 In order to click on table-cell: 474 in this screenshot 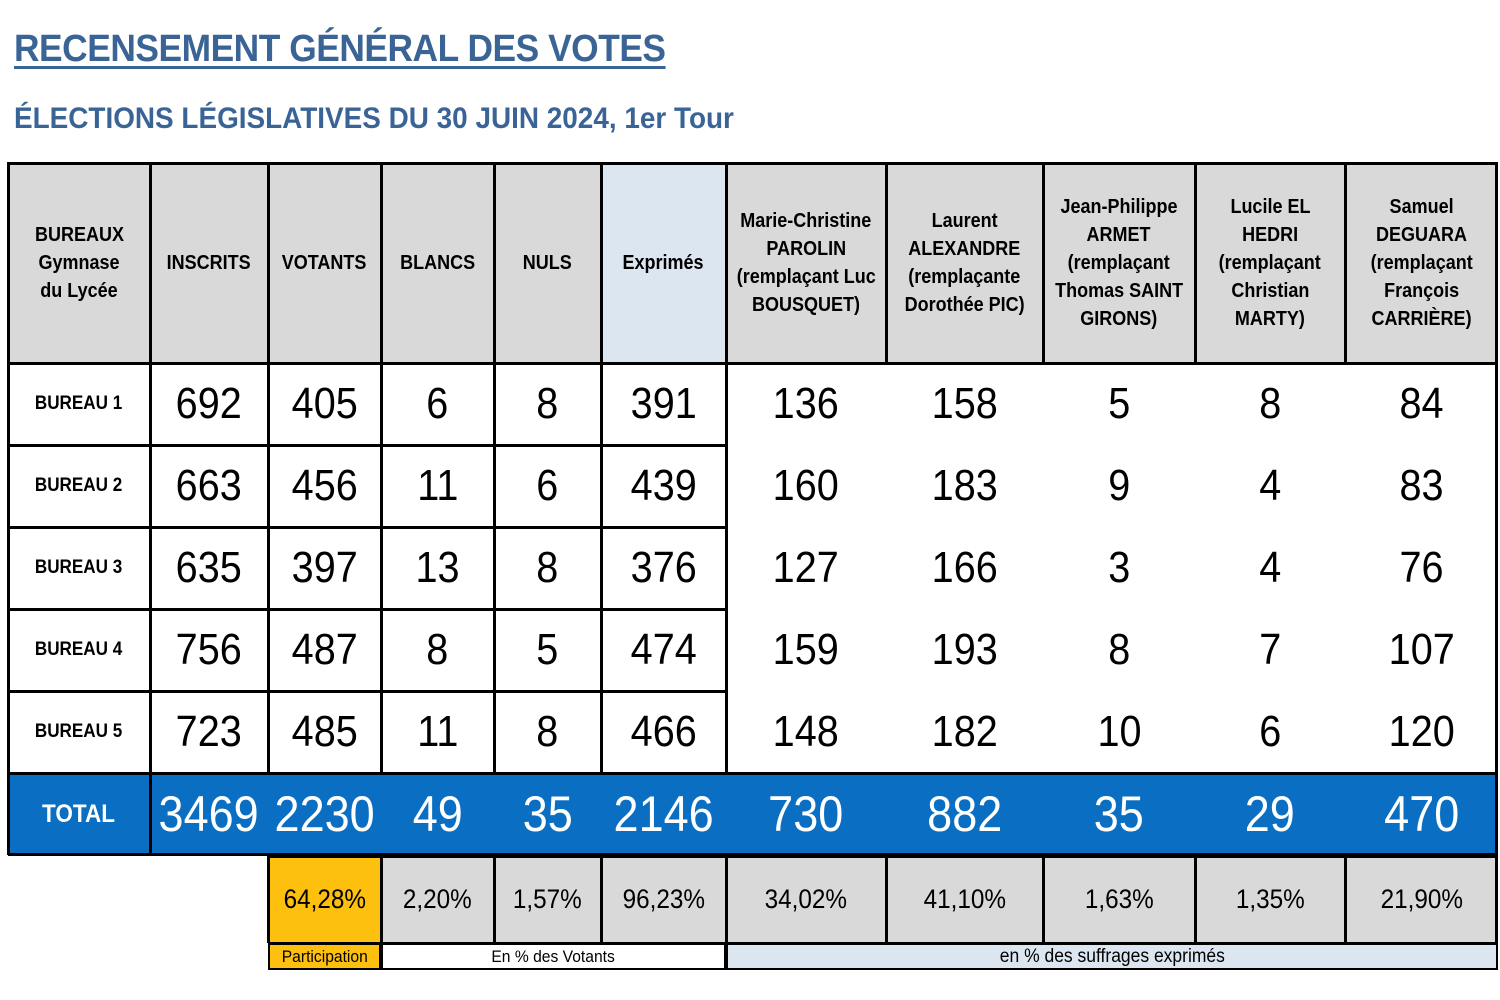, I will do `click(663, 650)`.